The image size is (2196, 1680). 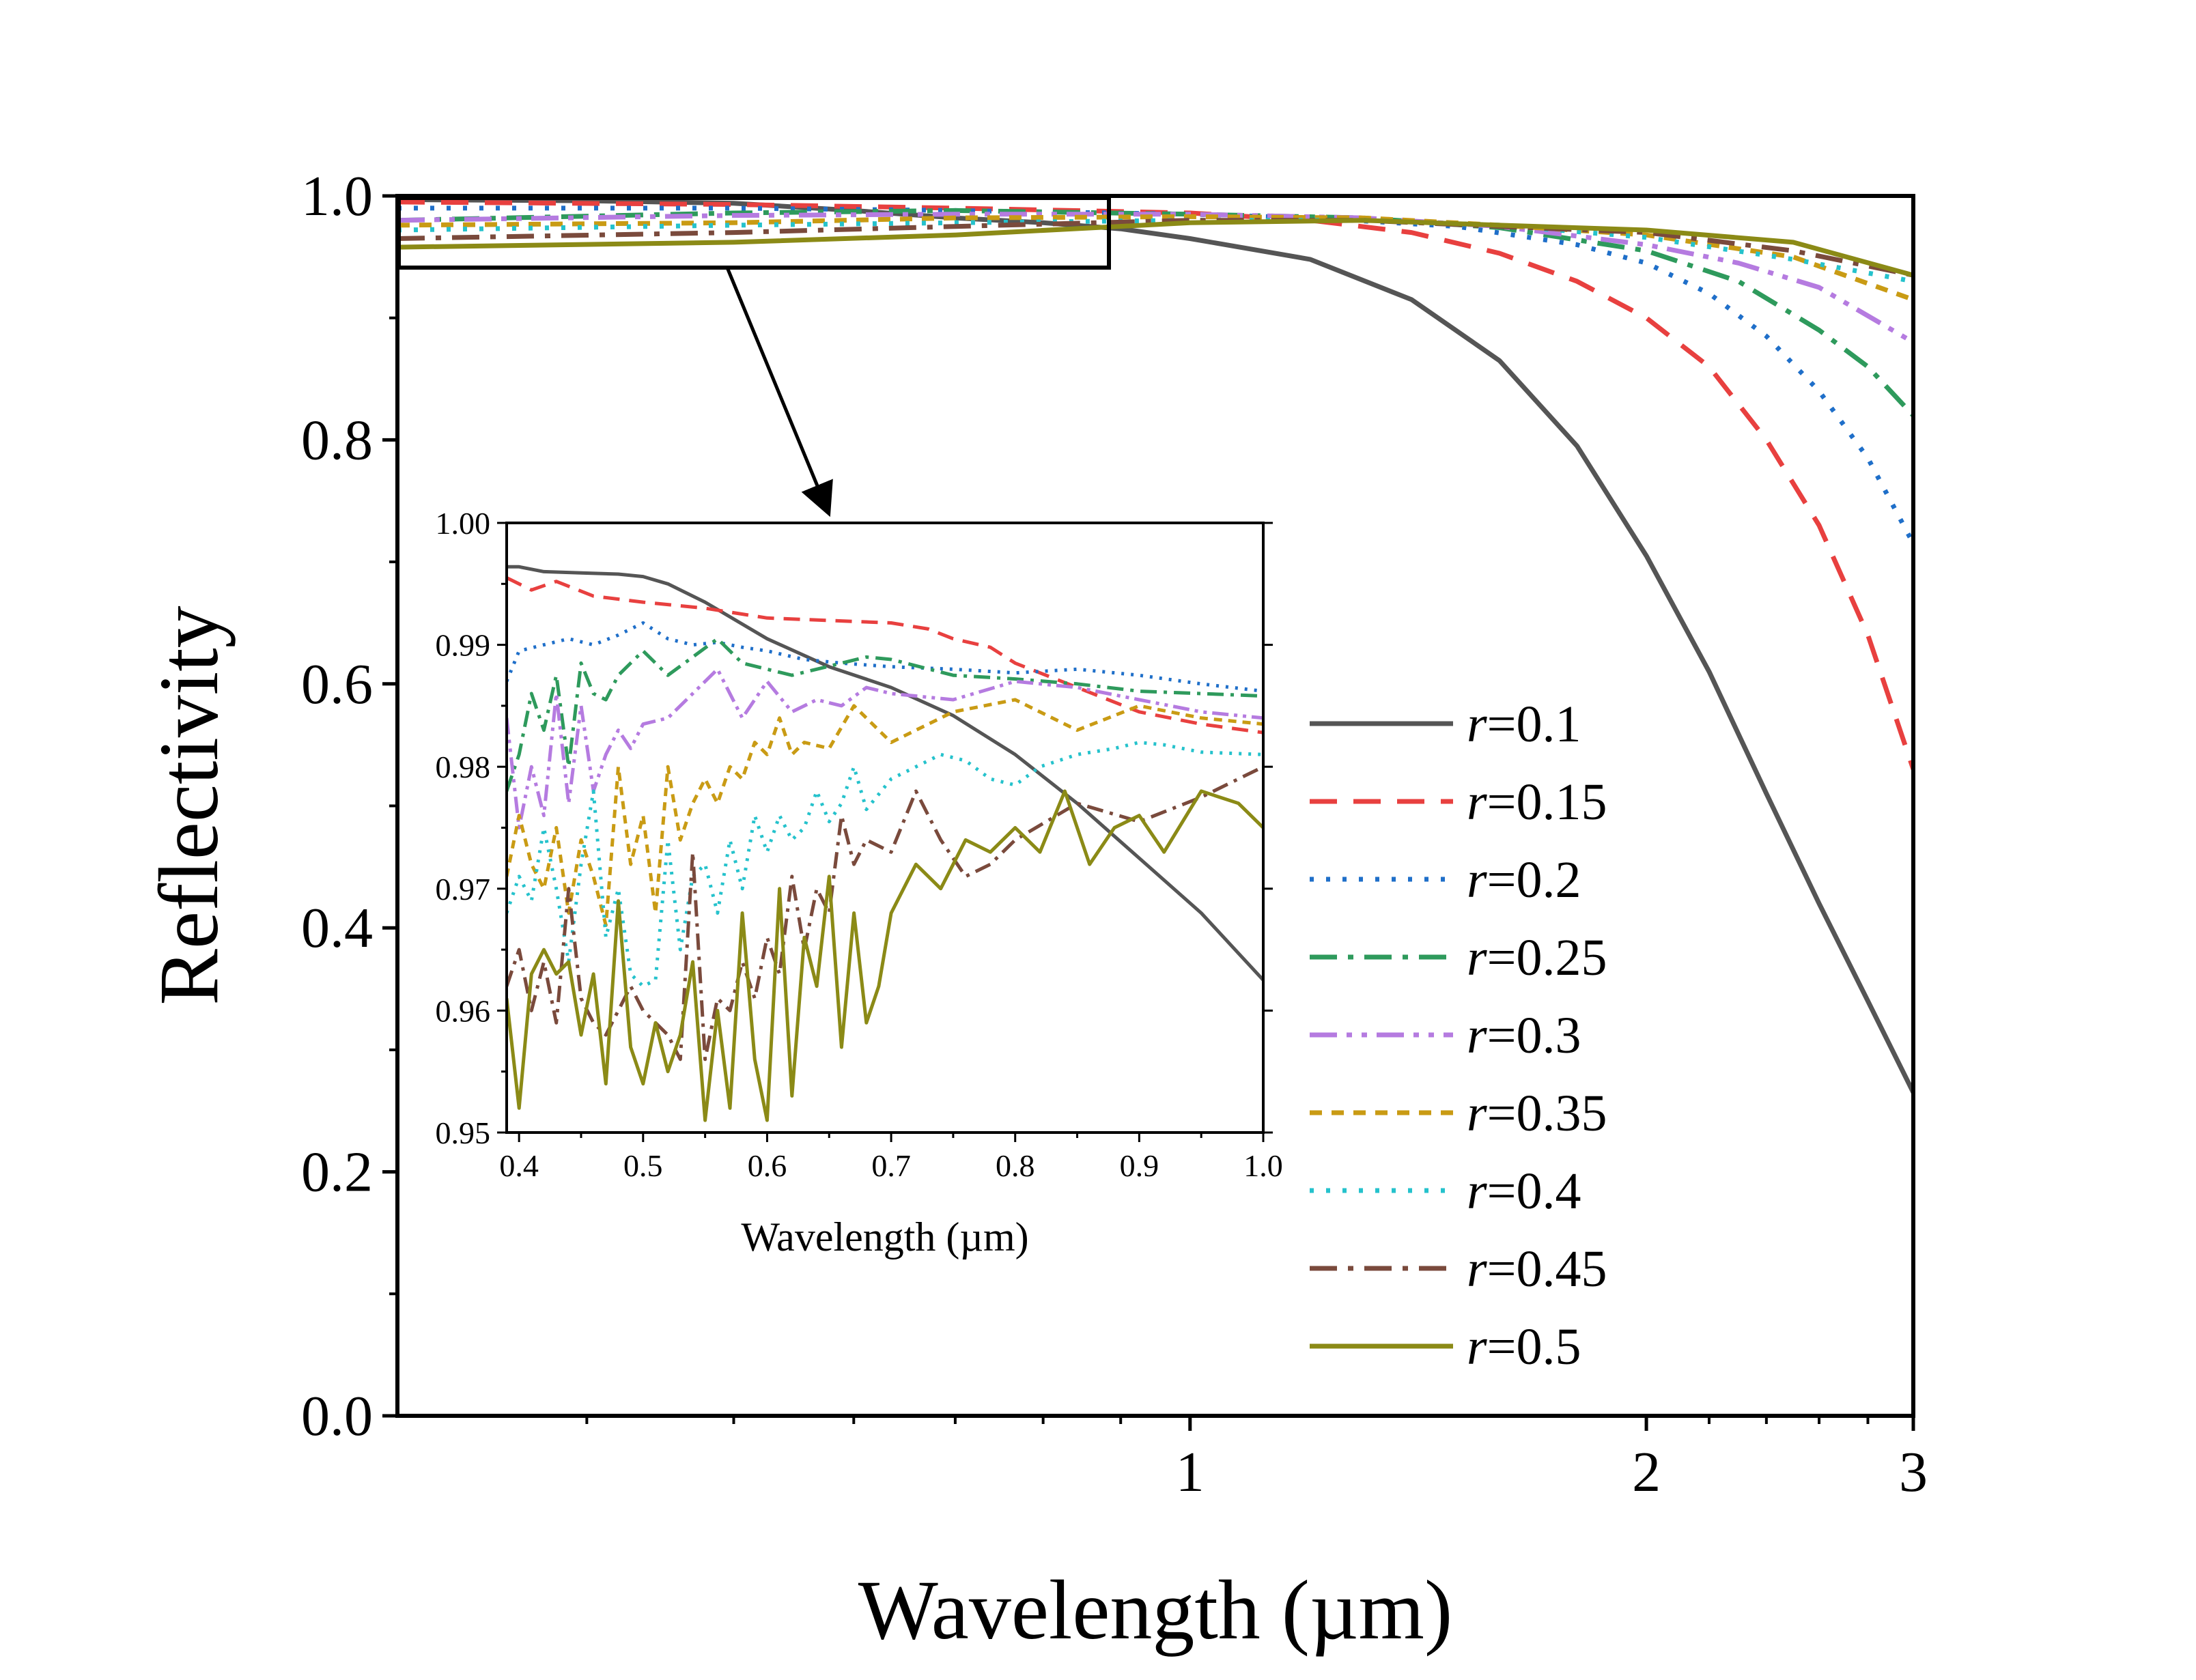 I want to click on legend-label: r=0.45, so click(x=1537, y=1269).